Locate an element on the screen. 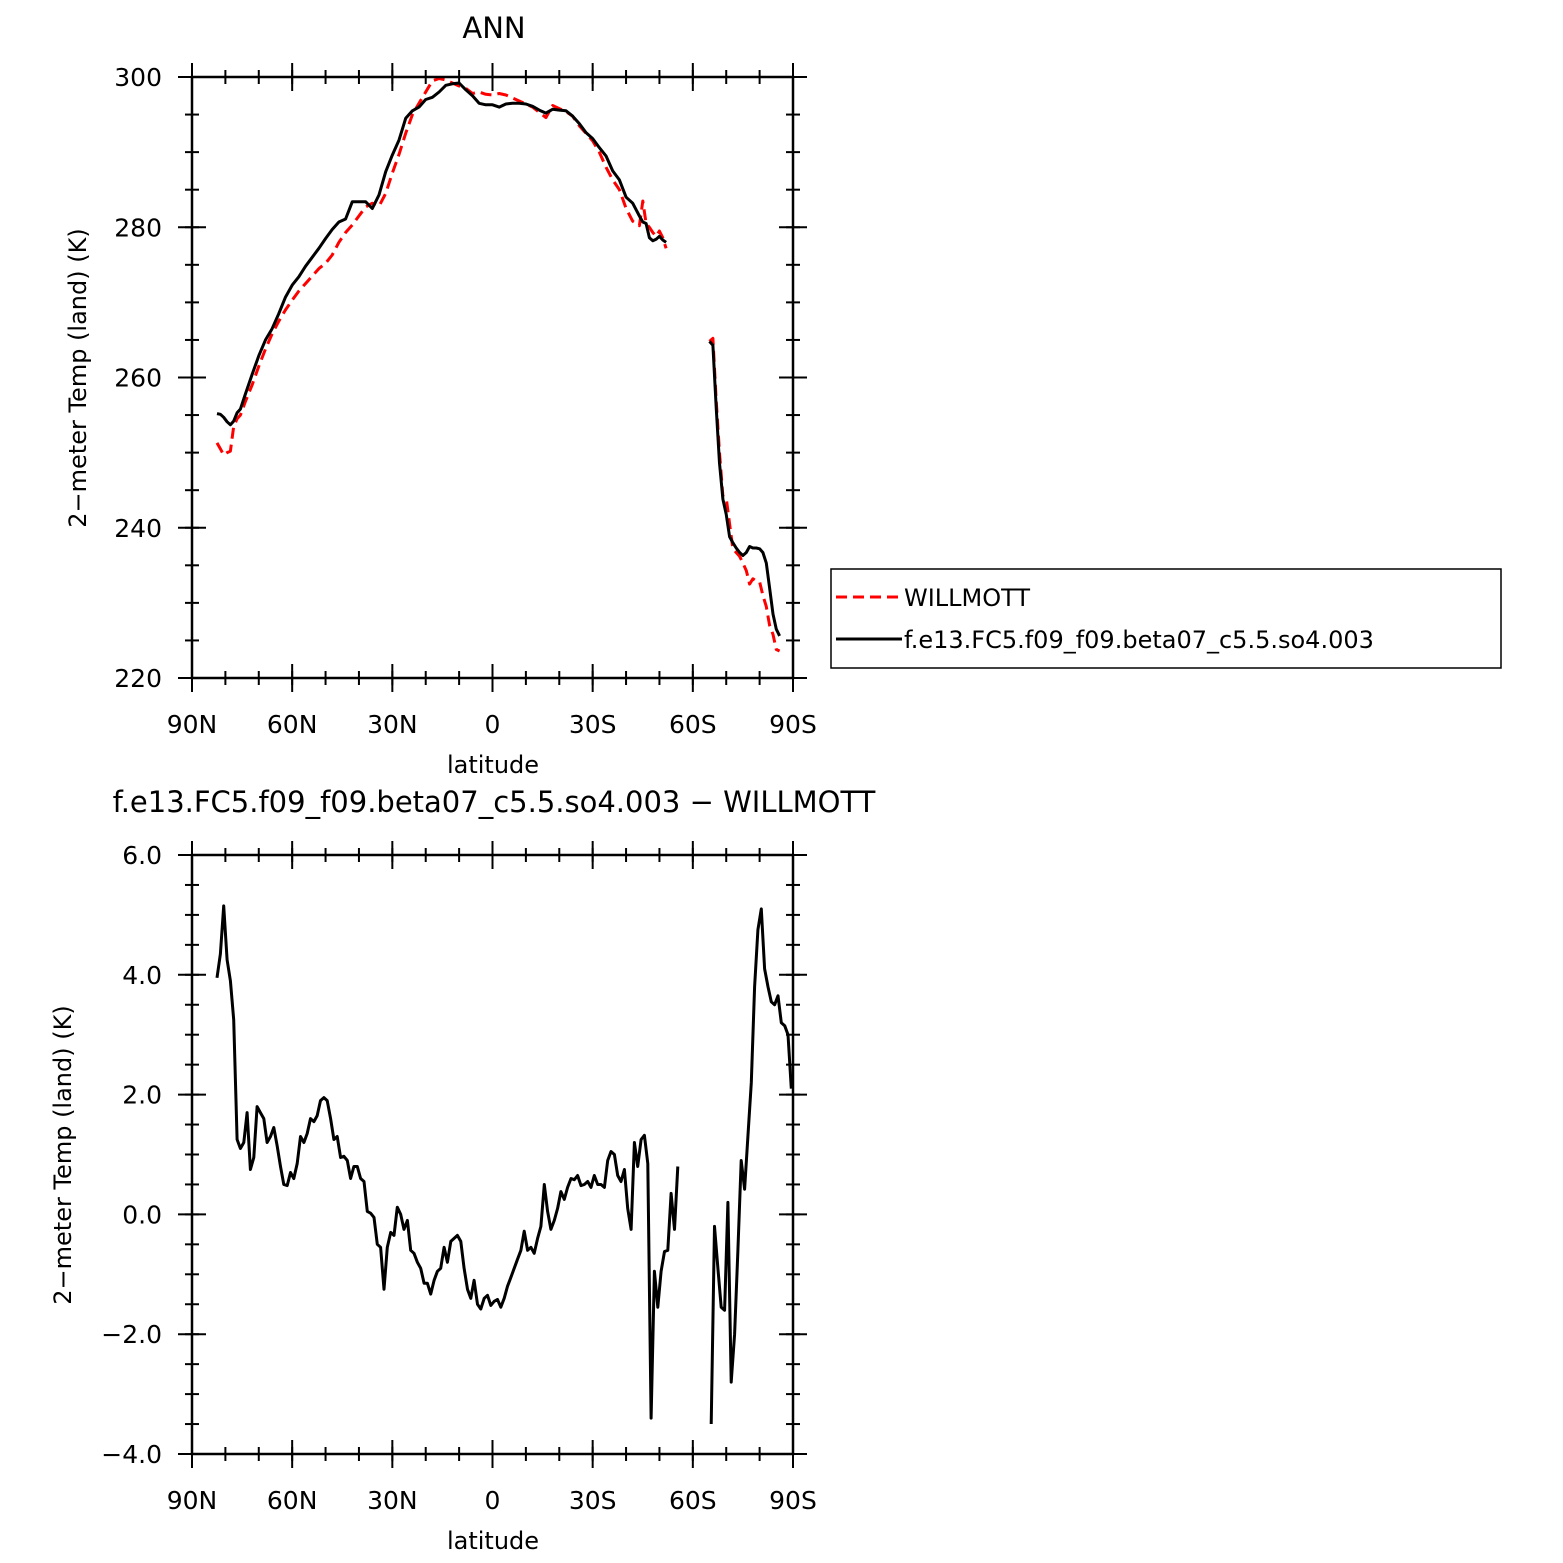  y-tick-labels: 220 240 260 280 300 is located at coordinates (138, 378).